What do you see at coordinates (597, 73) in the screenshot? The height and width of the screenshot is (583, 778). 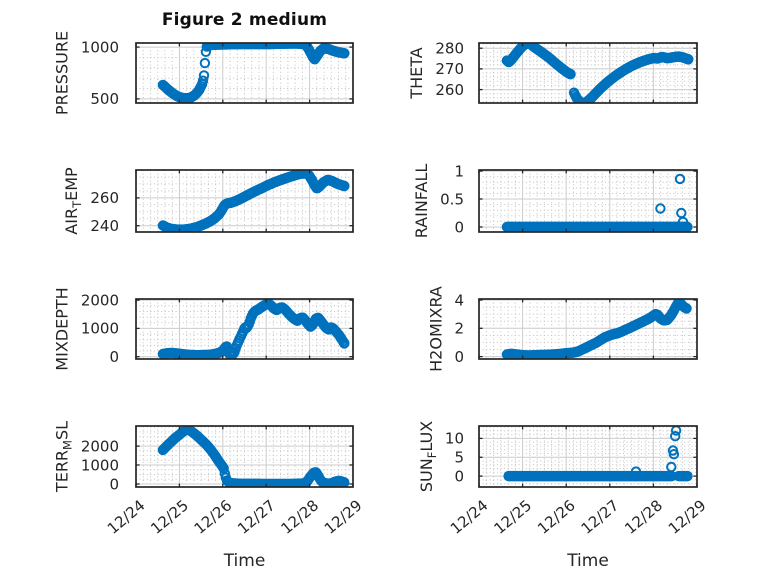 I see `data-markers-theta` at bounding box center [597, 73].